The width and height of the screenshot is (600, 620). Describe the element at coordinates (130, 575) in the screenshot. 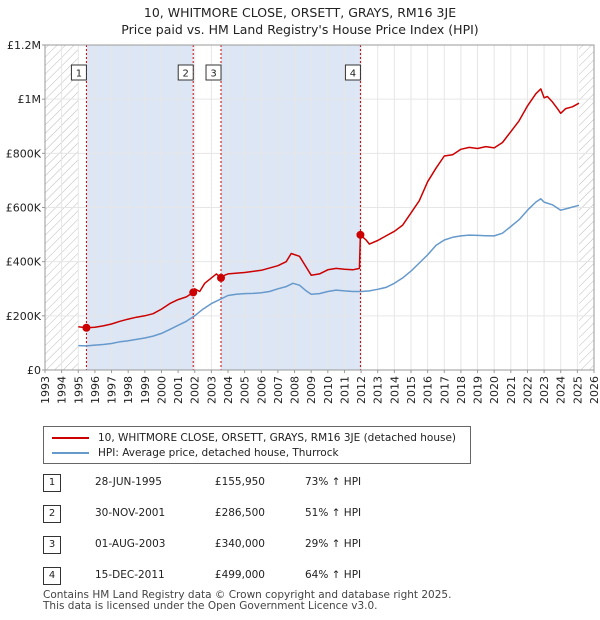

I see `sale-date: 15-DEC-2011` at that location.